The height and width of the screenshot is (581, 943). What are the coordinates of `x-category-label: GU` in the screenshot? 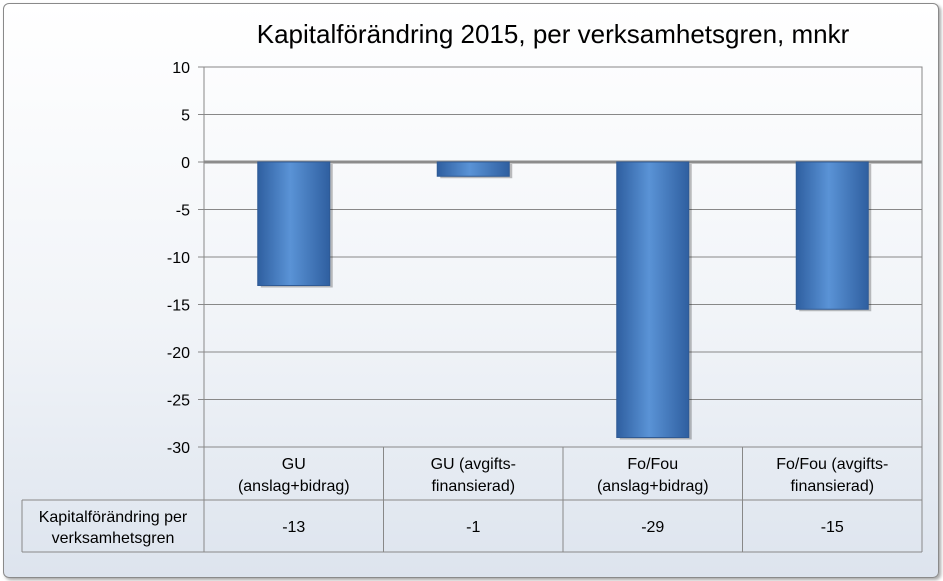 It's located at (294, 464).